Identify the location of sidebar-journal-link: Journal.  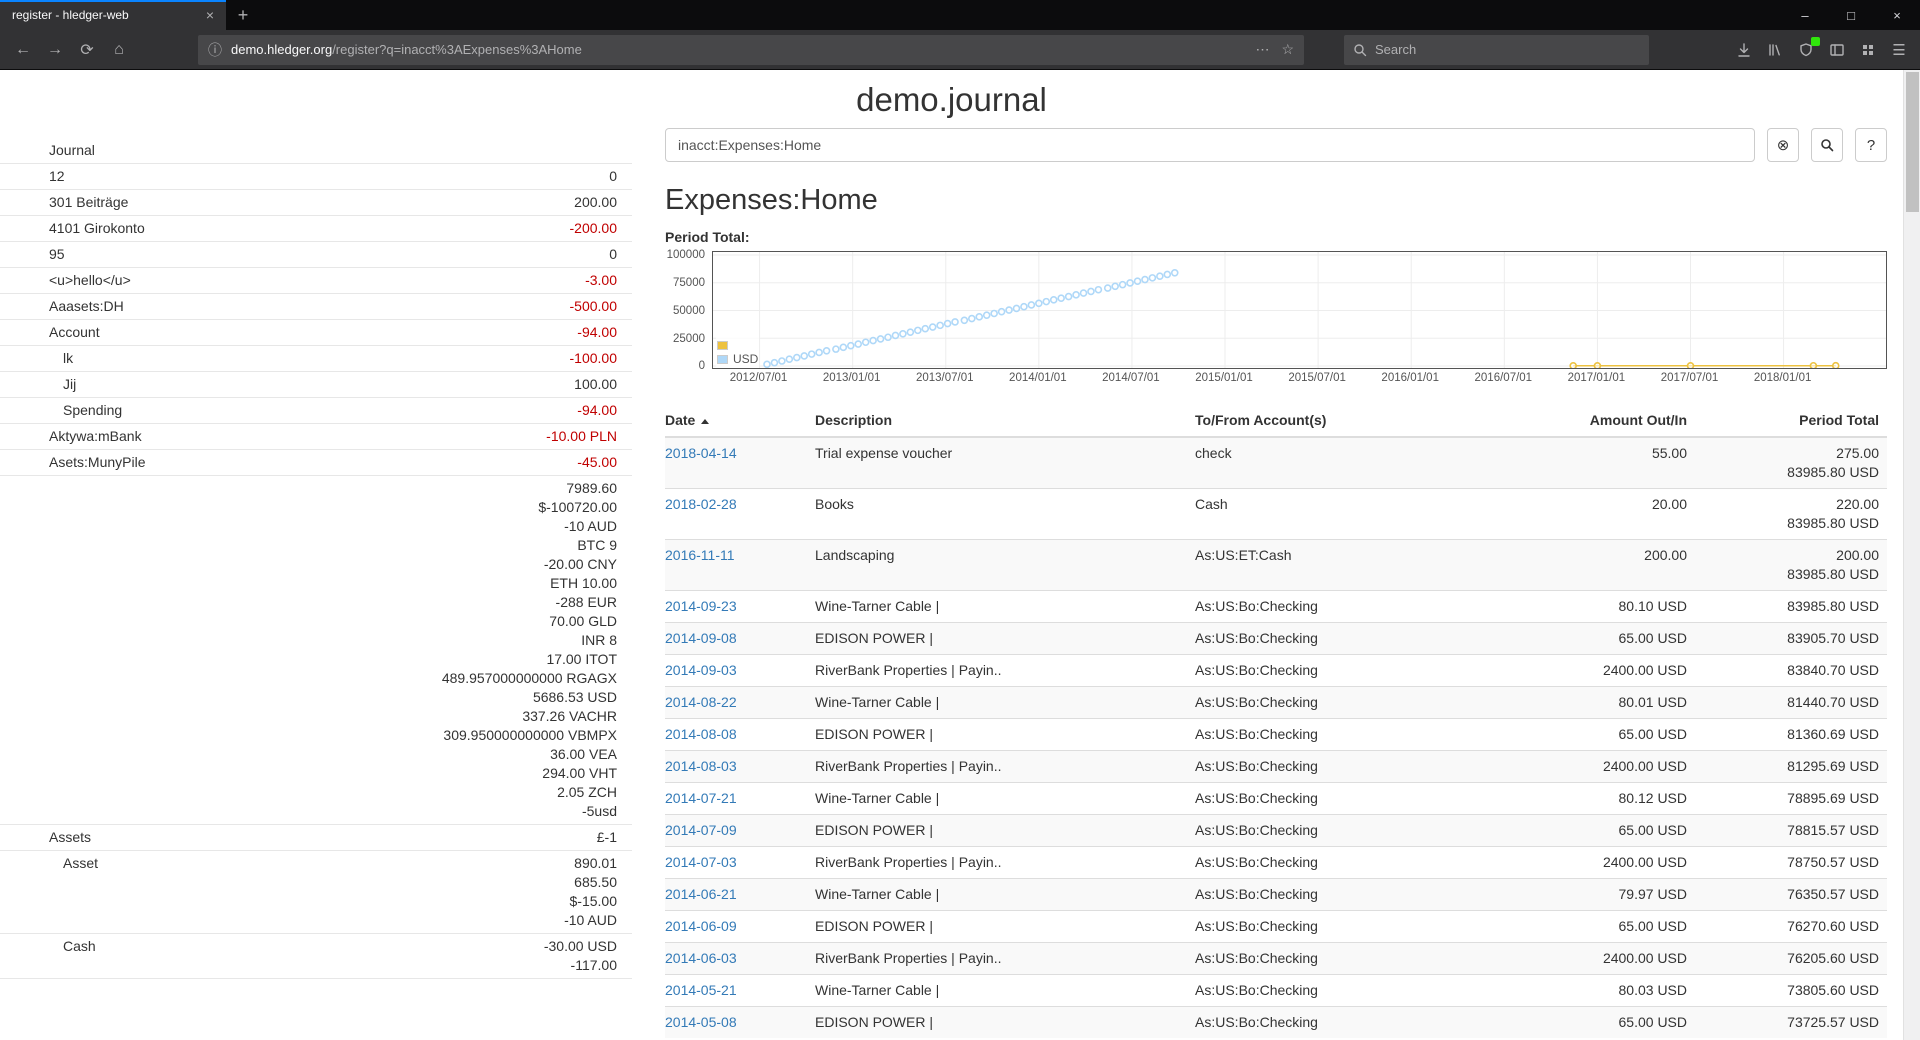
(316, 151).